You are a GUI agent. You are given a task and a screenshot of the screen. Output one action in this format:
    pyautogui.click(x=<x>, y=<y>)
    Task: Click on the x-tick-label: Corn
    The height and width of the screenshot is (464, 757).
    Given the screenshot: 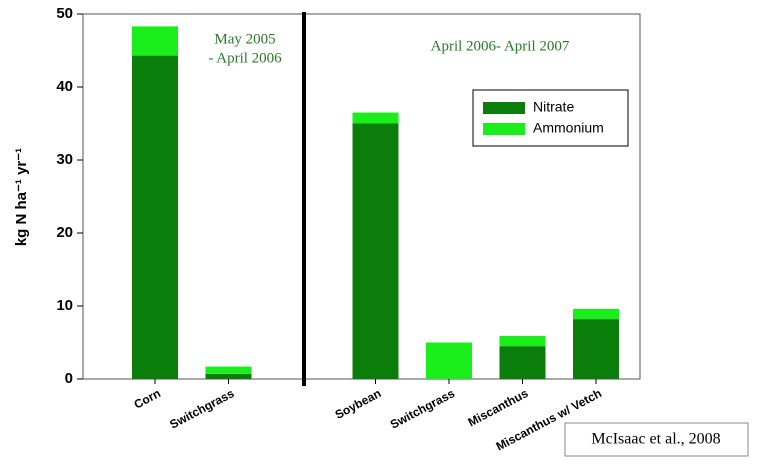 What is the action you would take?
    pyautogui.click(x=147, y=399)
    